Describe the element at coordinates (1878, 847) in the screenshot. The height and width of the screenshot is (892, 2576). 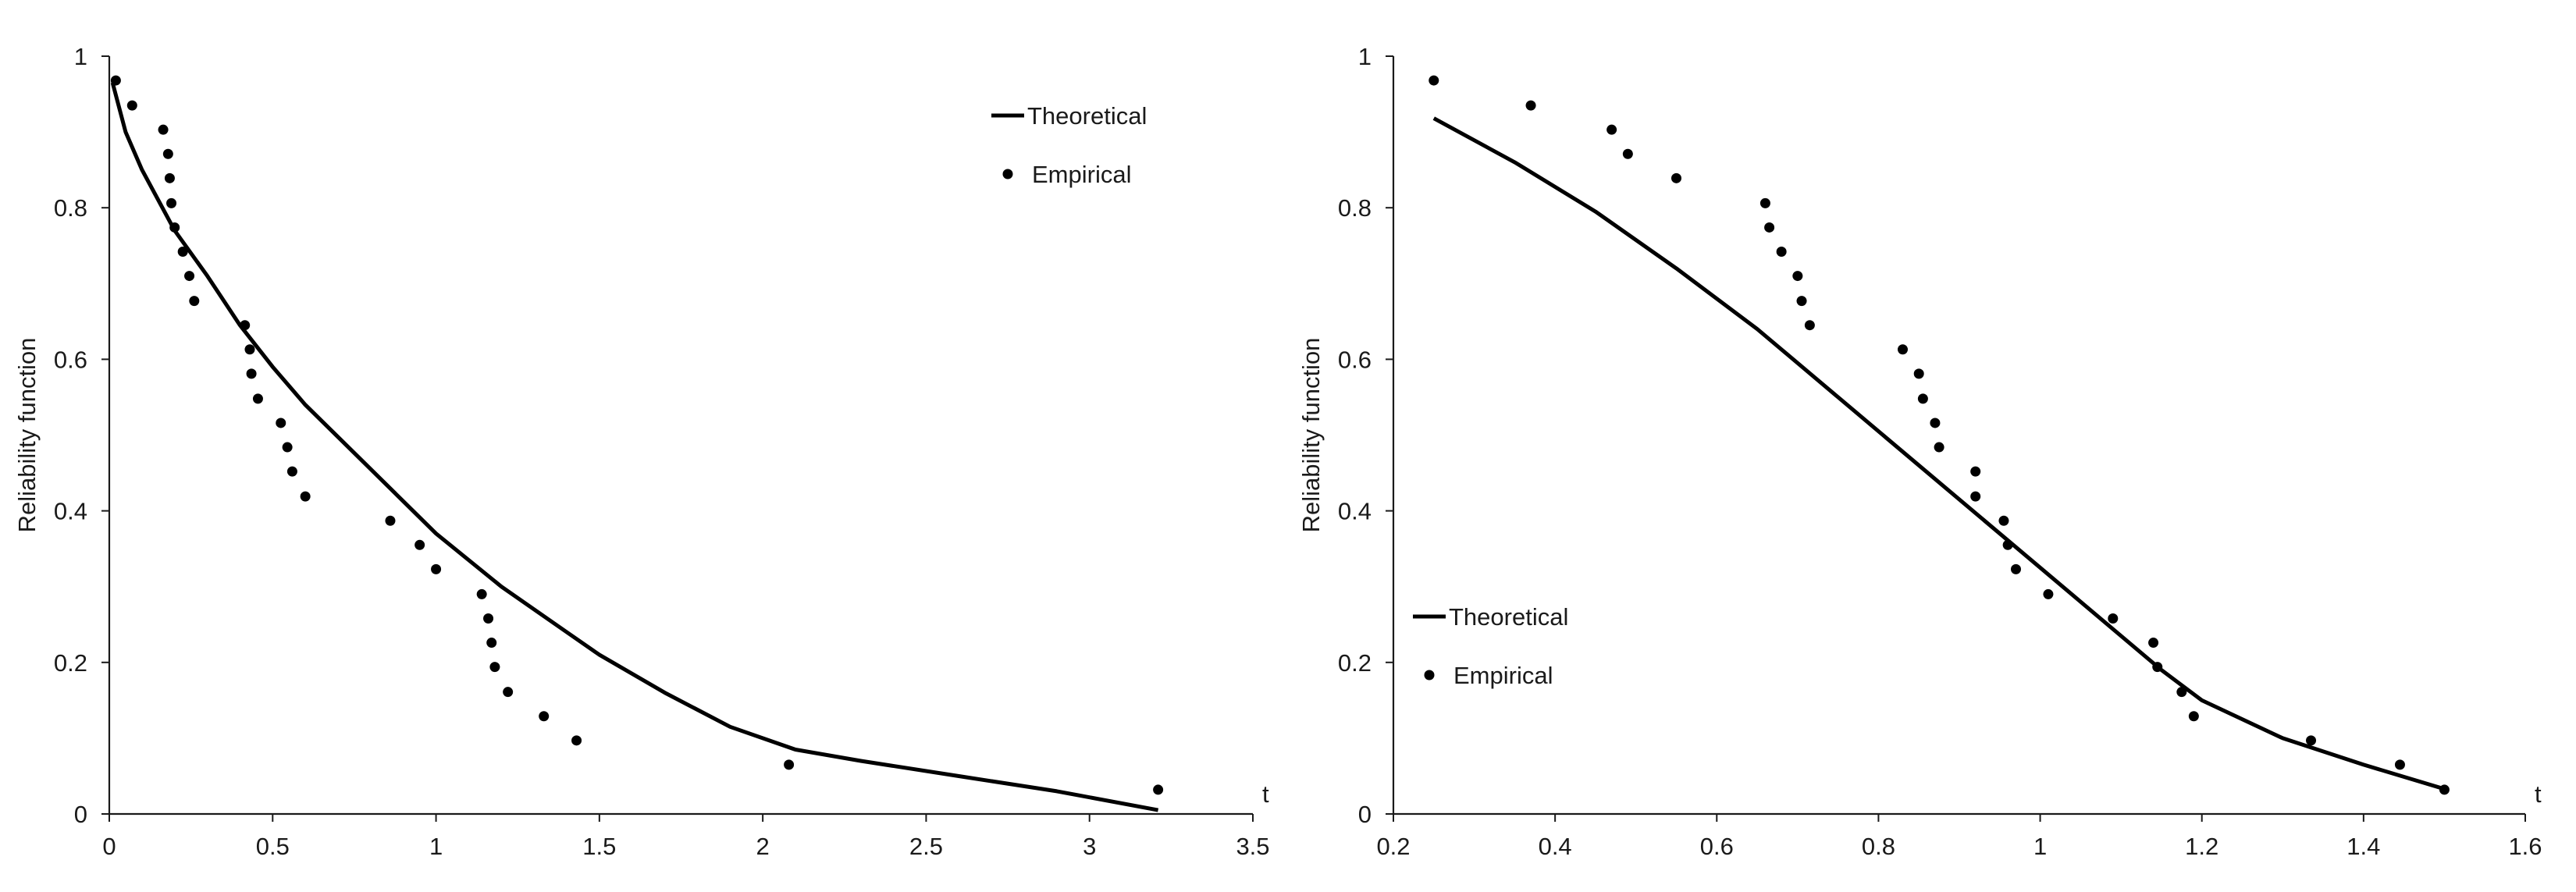
I see `x-tick-label: 0.8` at that location.